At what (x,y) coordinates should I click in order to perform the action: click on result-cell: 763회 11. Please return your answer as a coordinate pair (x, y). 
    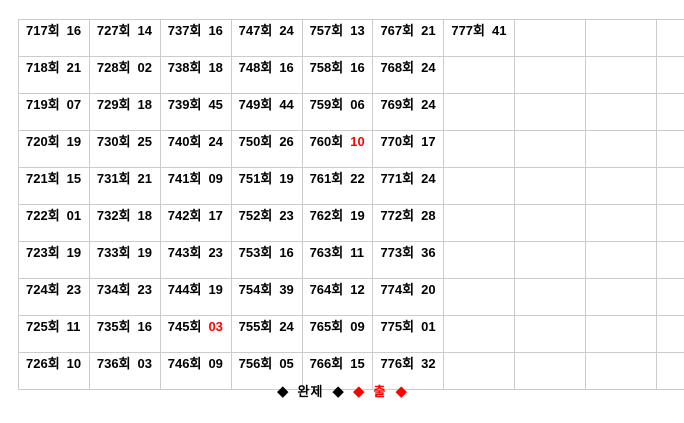
    Looking at the image, I should click on (337, 260).